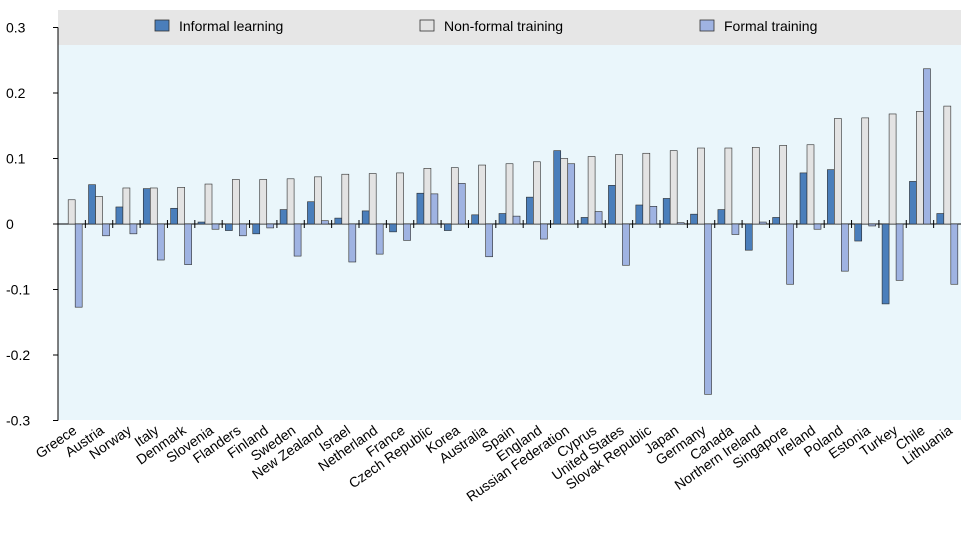  I want to click on legend-label: Informal learning, so click(231, 26).